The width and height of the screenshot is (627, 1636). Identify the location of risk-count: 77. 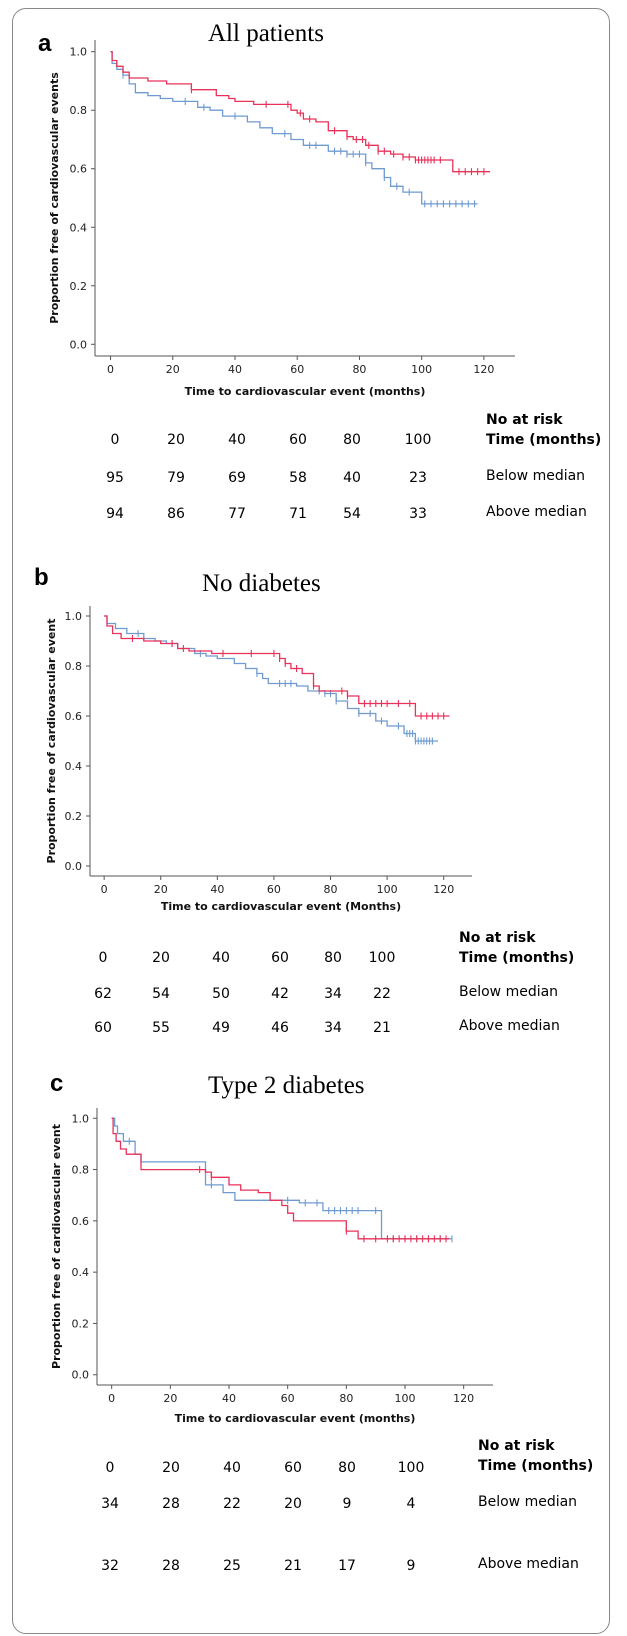
(237, 514).